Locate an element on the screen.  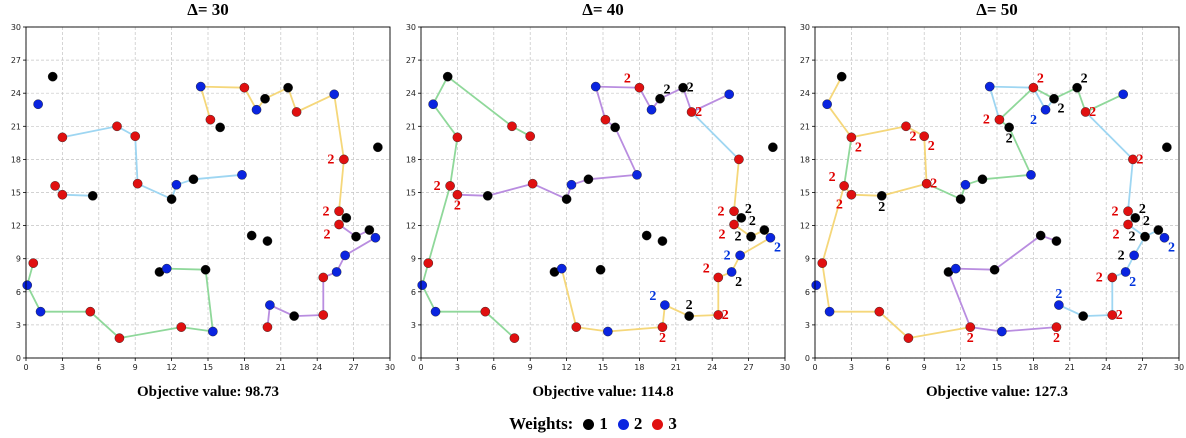
x-tick-label: 6 is located at coordinates (493, 367).